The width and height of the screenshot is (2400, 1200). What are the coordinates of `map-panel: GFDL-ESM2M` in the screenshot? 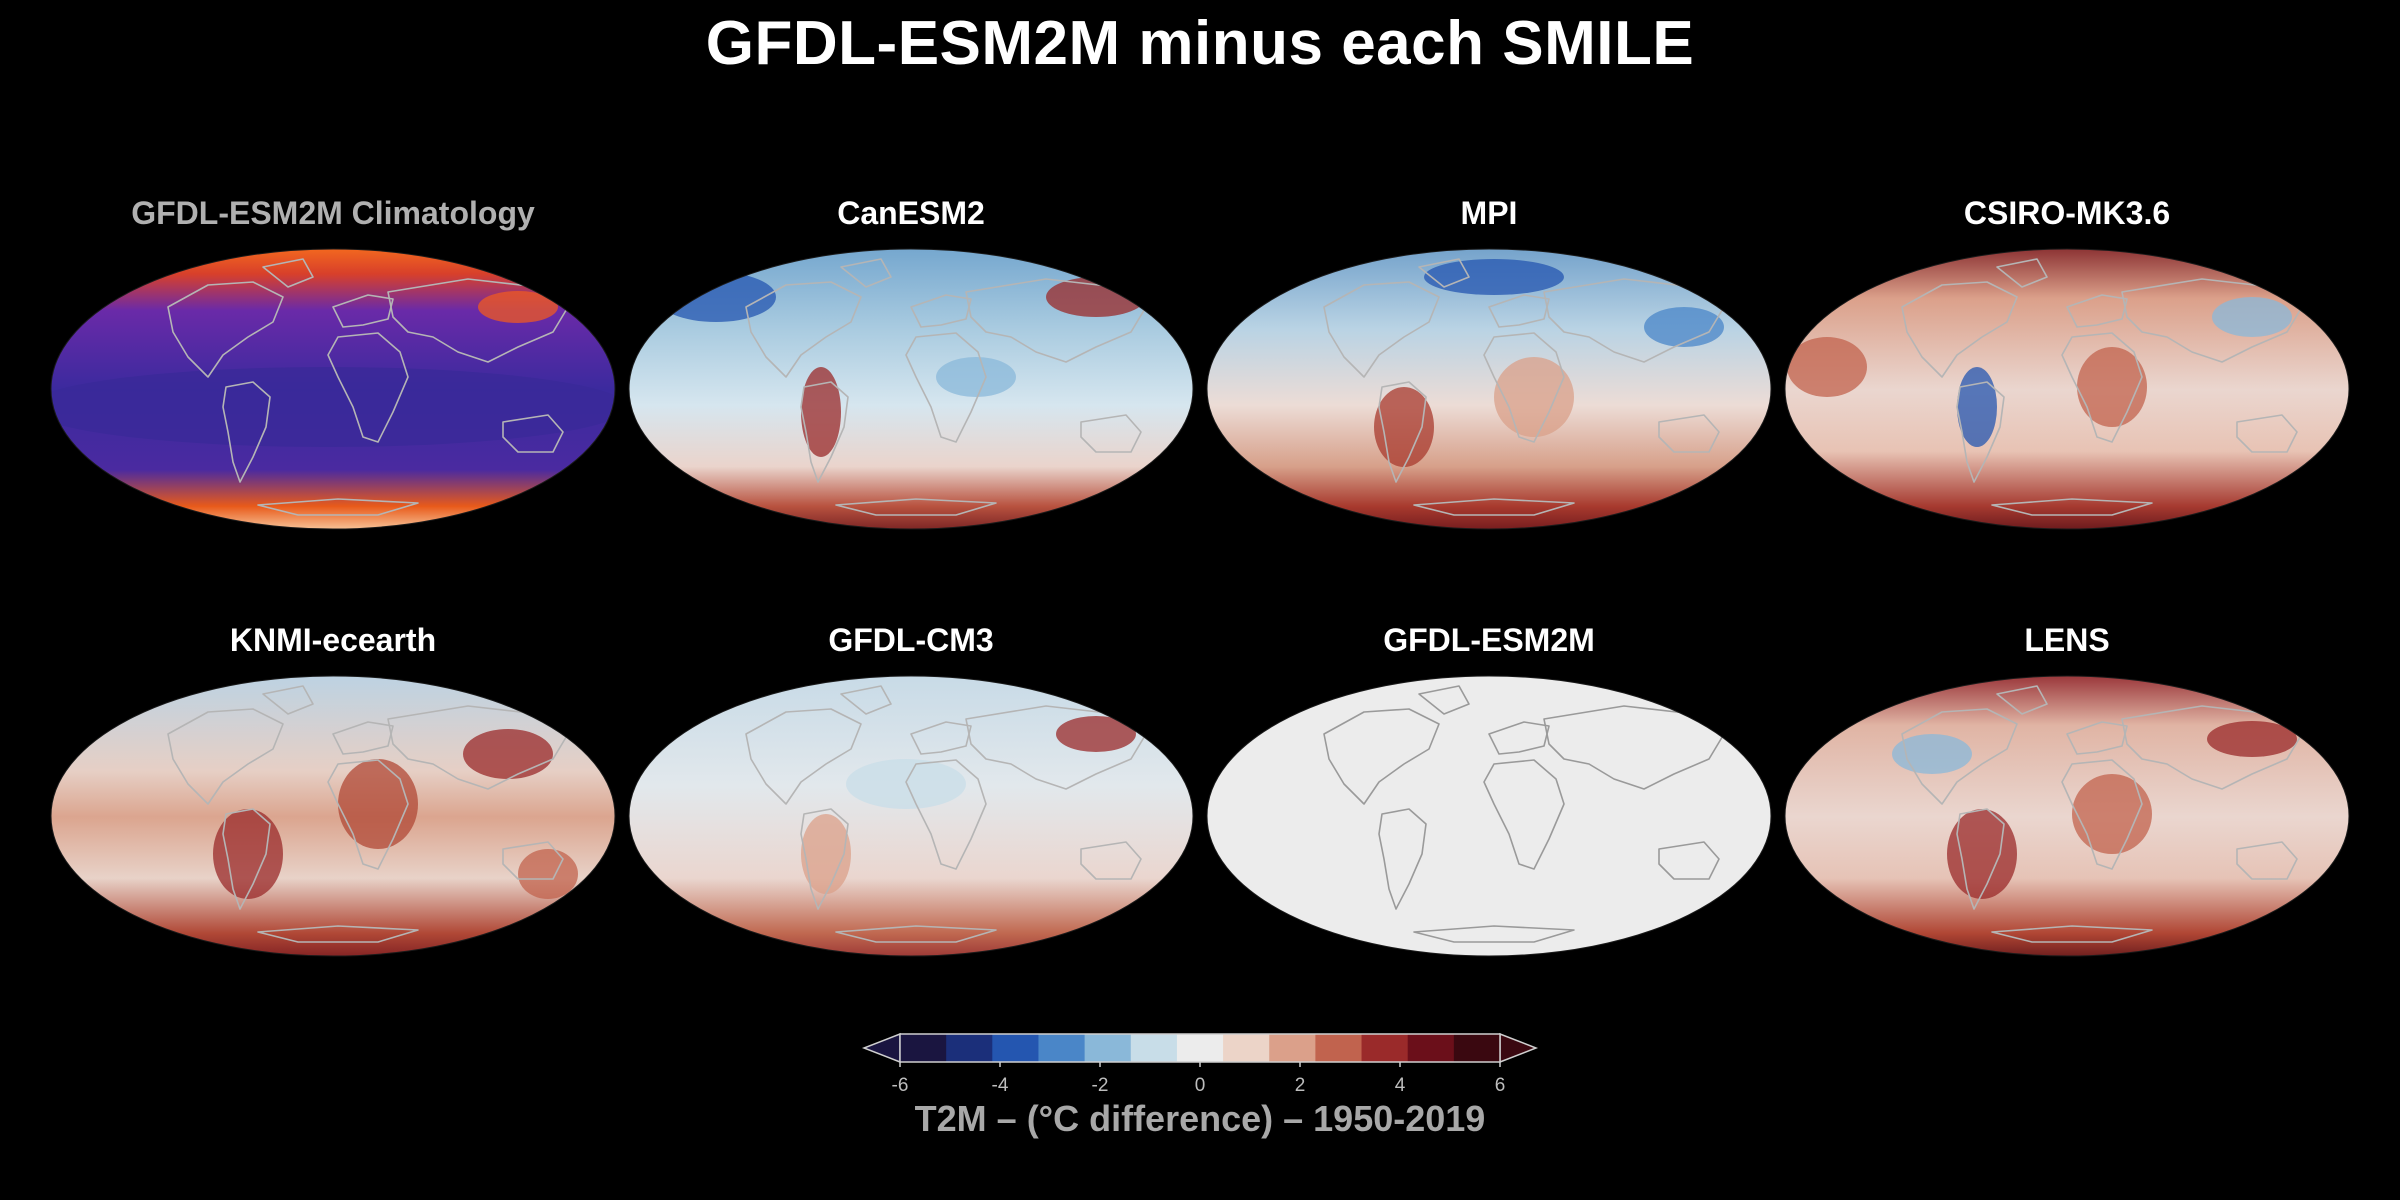 It's located at (1489, 797).